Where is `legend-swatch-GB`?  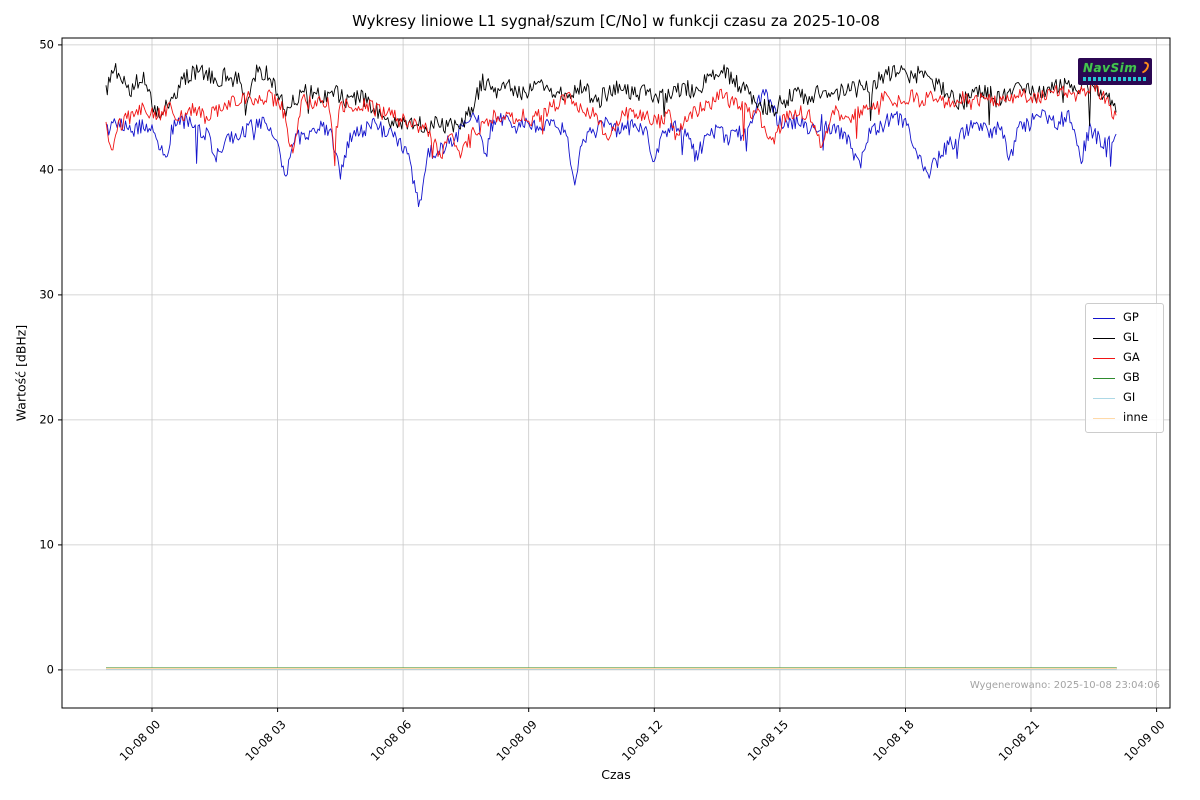 legend-swatch-GB is located at coordinates (1104, 378).